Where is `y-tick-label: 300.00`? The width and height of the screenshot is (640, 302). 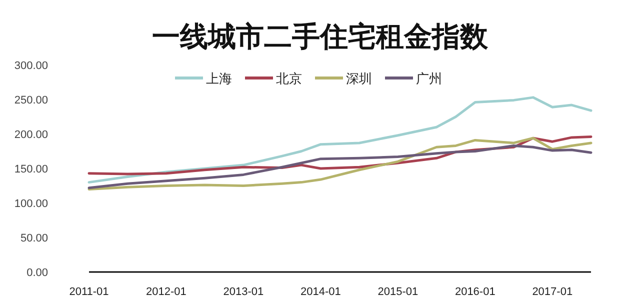 y-tick-label: 300.00 is located at coordinates (31, 66).